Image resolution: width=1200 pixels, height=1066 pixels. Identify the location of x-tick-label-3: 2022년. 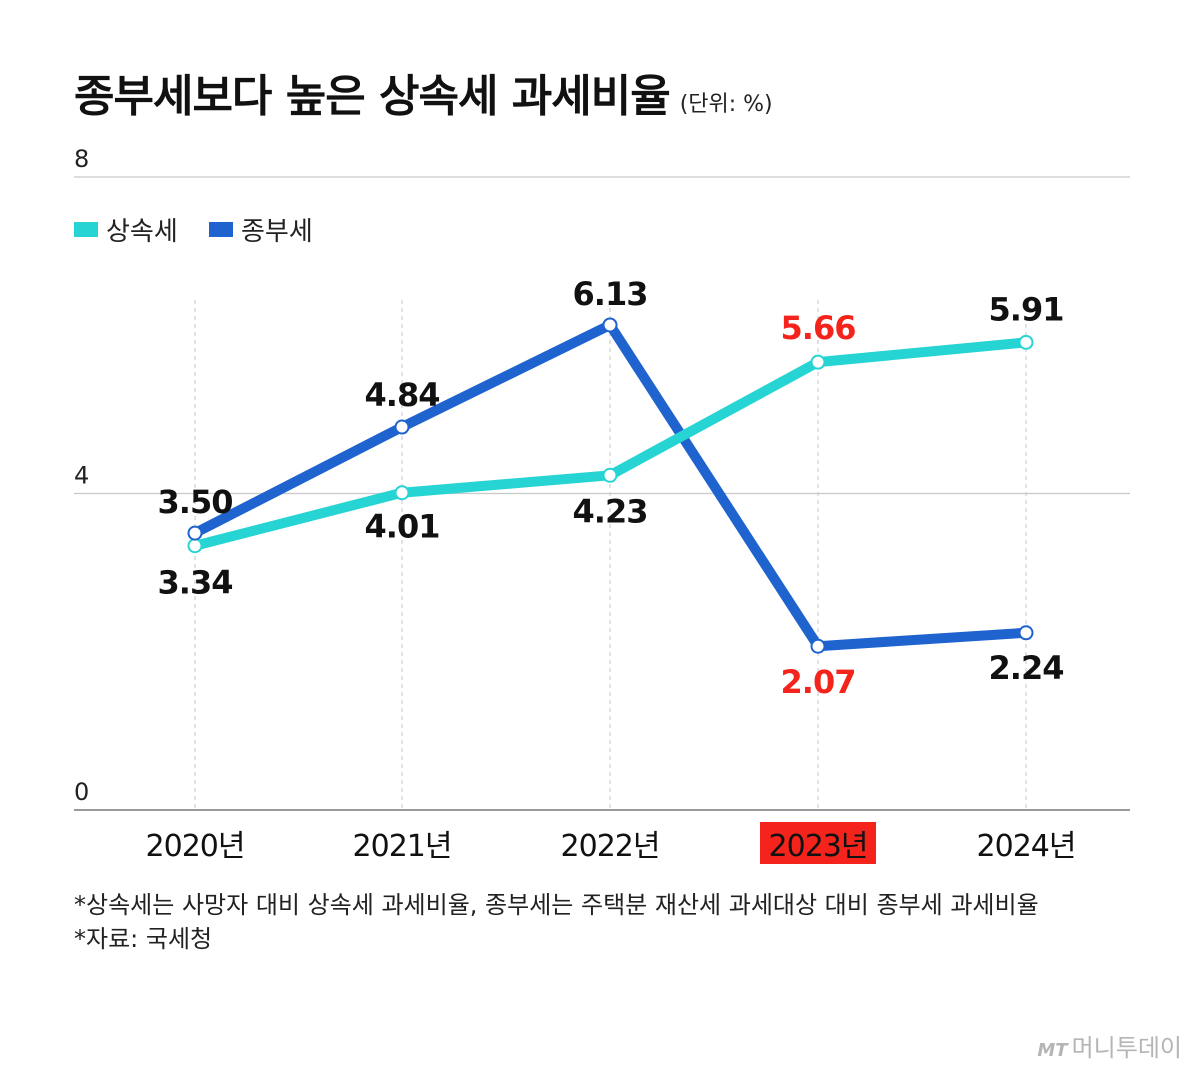
(610, 846).